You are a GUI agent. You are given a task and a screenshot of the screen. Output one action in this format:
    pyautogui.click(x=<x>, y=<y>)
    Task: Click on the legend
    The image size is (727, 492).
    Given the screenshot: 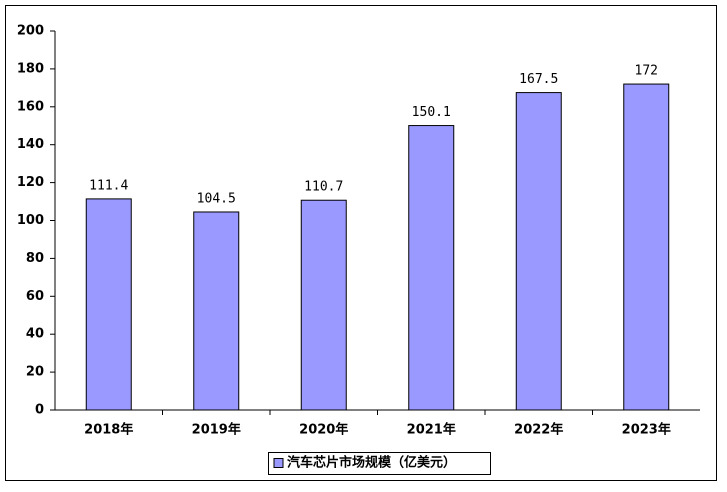 What is the action you would take?
    pyautogui.click(x=379, y=463)
    